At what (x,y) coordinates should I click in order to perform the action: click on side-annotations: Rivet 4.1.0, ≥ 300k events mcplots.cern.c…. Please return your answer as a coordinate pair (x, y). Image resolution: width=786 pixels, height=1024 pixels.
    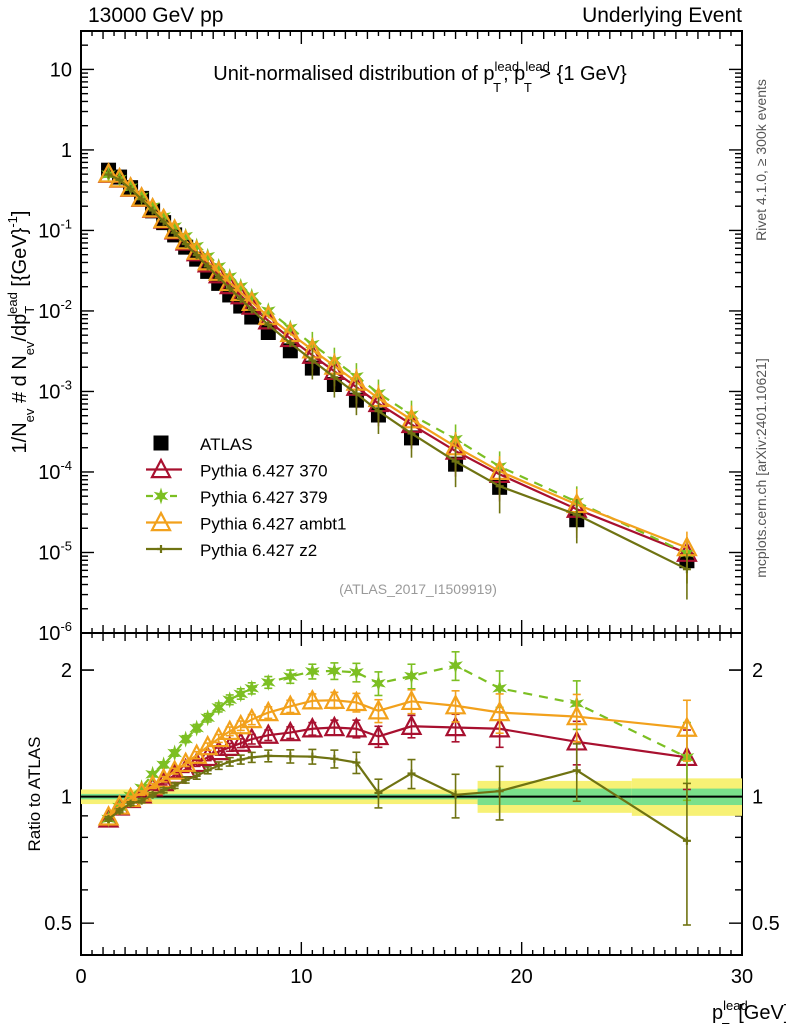
    Looking at the image, I should click on (761, 328).